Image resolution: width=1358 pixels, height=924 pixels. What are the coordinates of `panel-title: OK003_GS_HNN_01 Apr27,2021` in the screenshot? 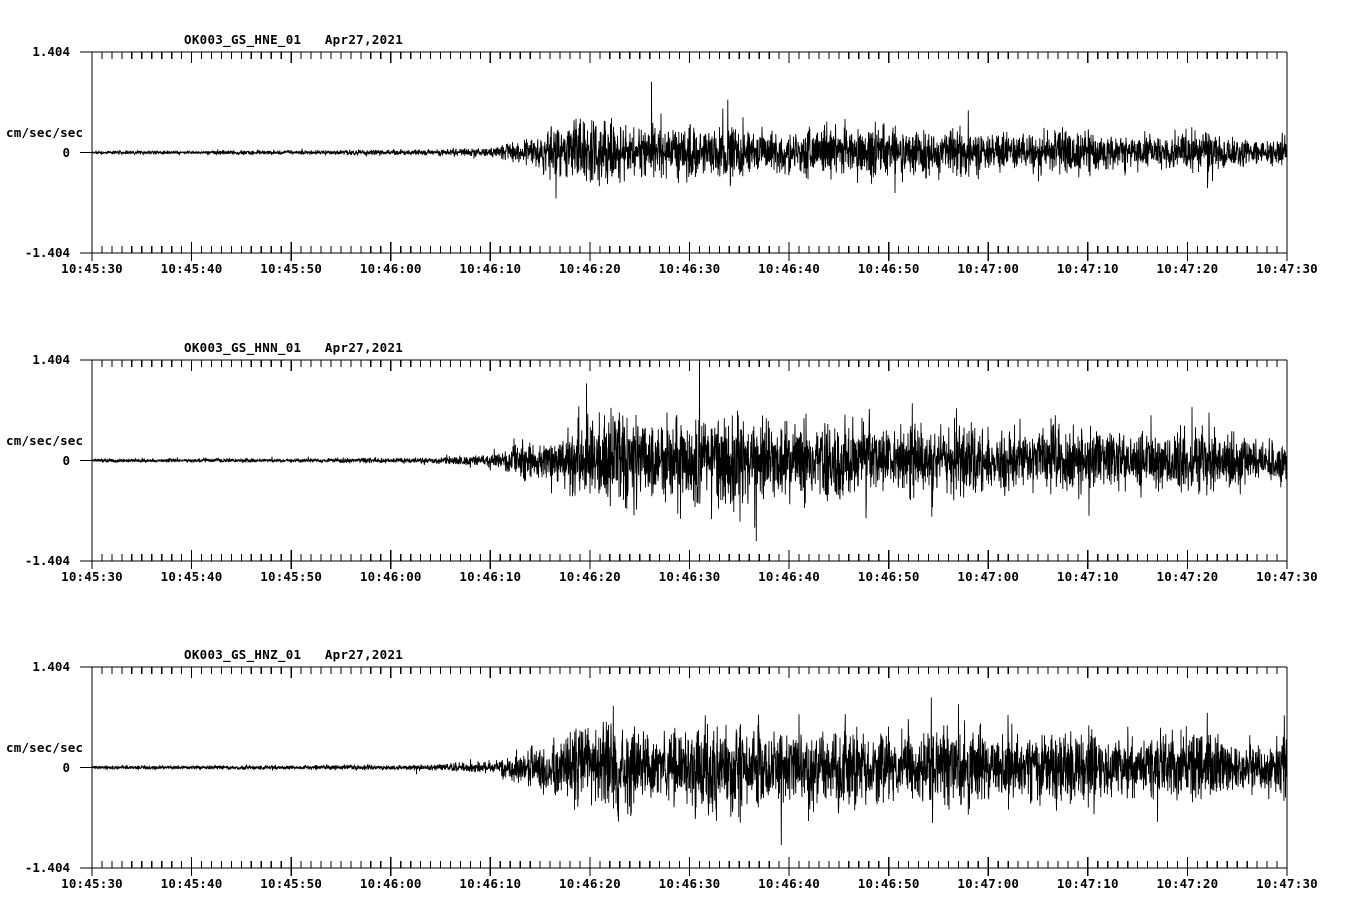 It's located at (294, 347).